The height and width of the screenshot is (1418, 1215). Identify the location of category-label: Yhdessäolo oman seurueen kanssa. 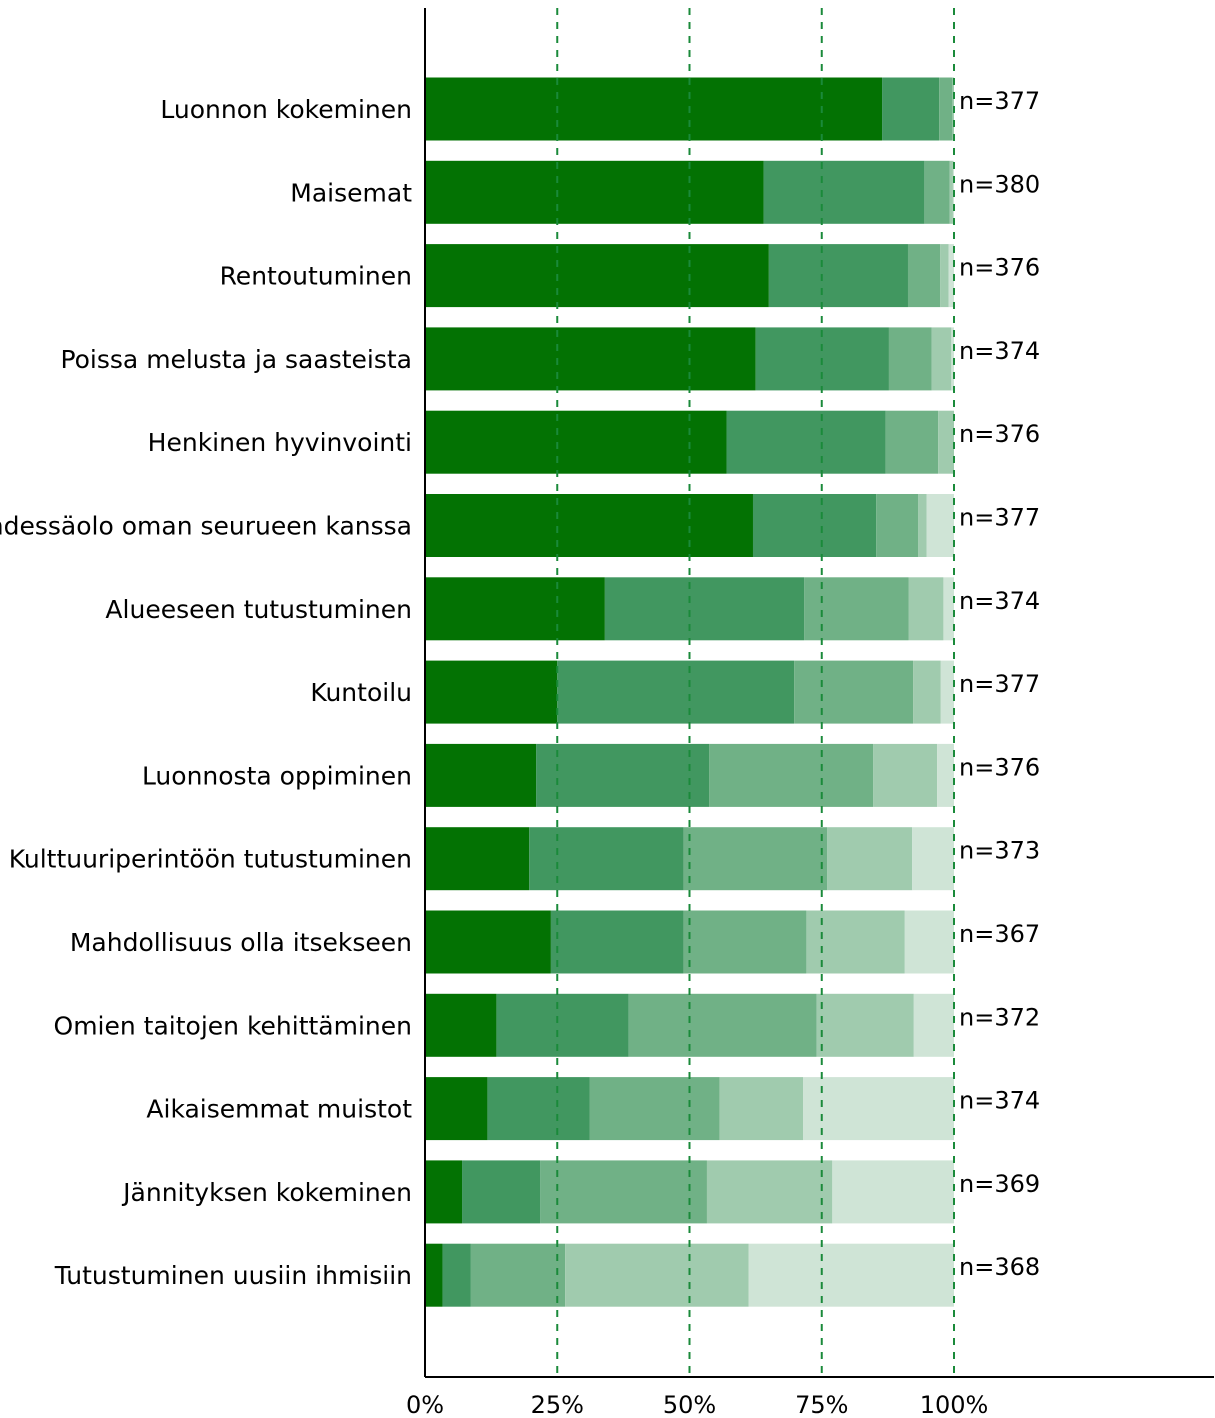
(206, 526).